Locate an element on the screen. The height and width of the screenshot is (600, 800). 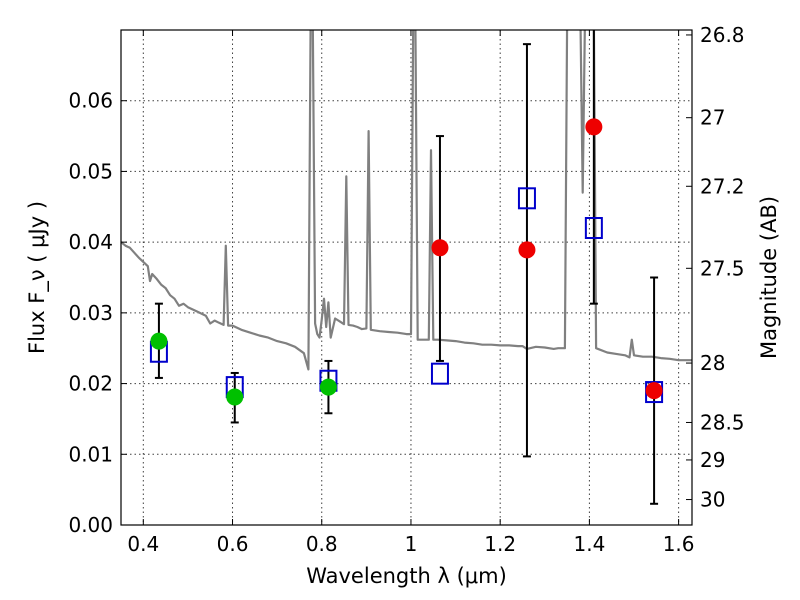
y-axis-label: Flux F_ν ( μJy ) is located at coordinates (37, 277).